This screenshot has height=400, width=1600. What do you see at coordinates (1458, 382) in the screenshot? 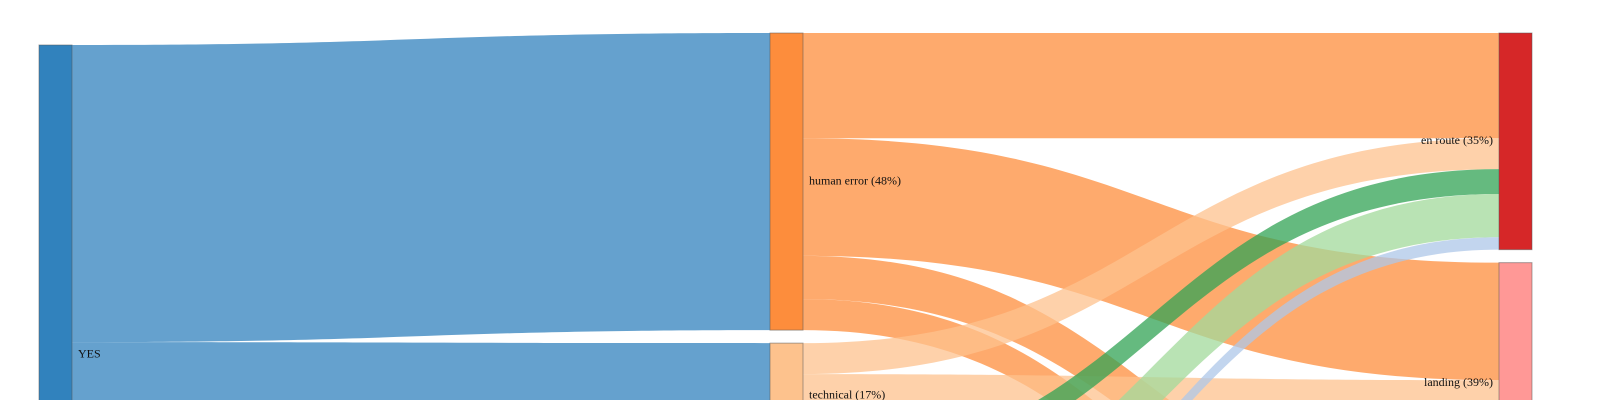
I see `node-label: landing (39%)` at bounding box center [1458, 382].